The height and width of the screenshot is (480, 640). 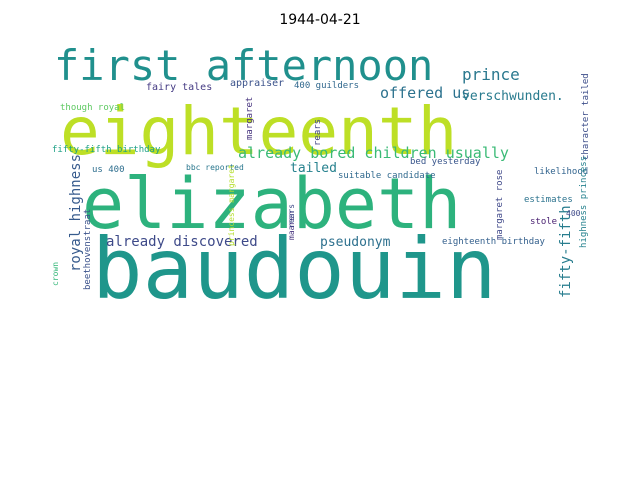 I want to click on word-27: margaret rose, so click(x=500, y=205).